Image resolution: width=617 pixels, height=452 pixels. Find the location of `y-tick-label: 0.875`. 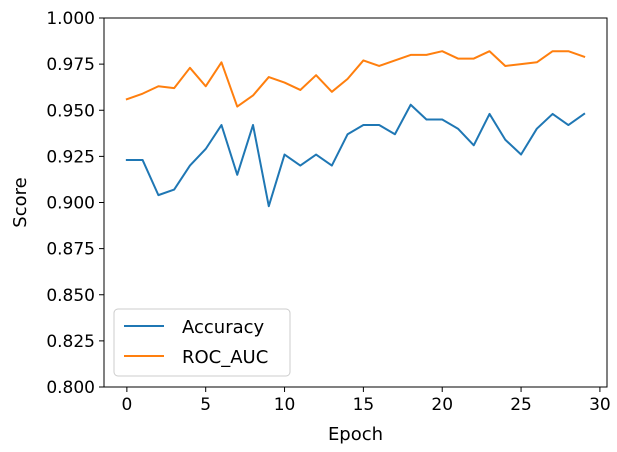

y-tick-label: 0.875 is located at coordinates (70, 250).